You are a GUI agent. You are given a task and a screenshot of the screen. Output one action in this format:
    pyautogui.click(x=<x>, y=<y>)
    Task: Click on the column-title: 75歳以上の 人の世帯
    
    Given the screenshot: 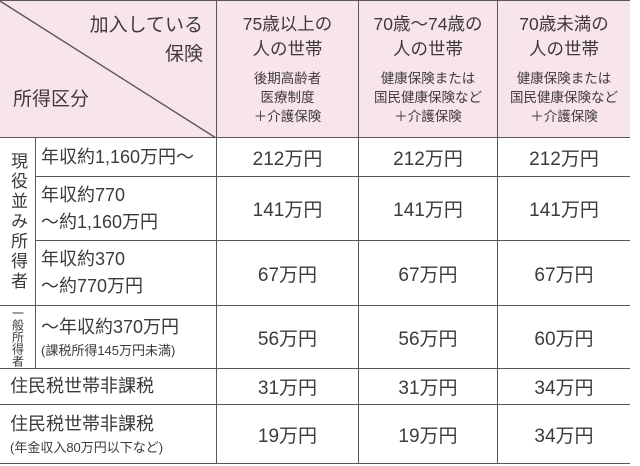 What is the action you would take?
    pyautogui.click(x=287, y=37)
    